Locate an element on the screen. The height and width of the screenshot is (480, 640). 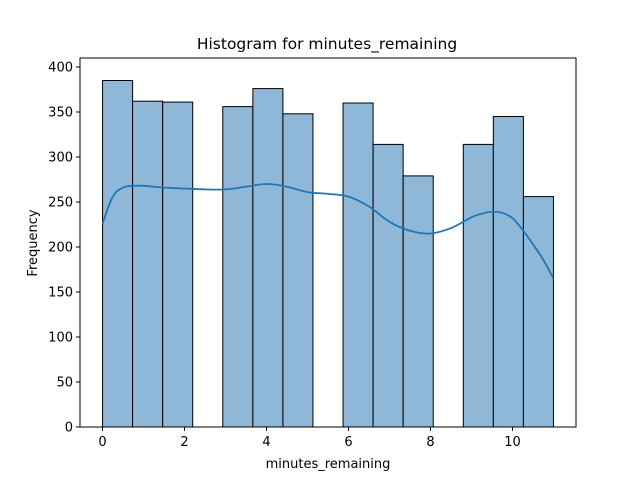
chart-title: Histogram for minutes_remaining is located at coordinates (327, 44).